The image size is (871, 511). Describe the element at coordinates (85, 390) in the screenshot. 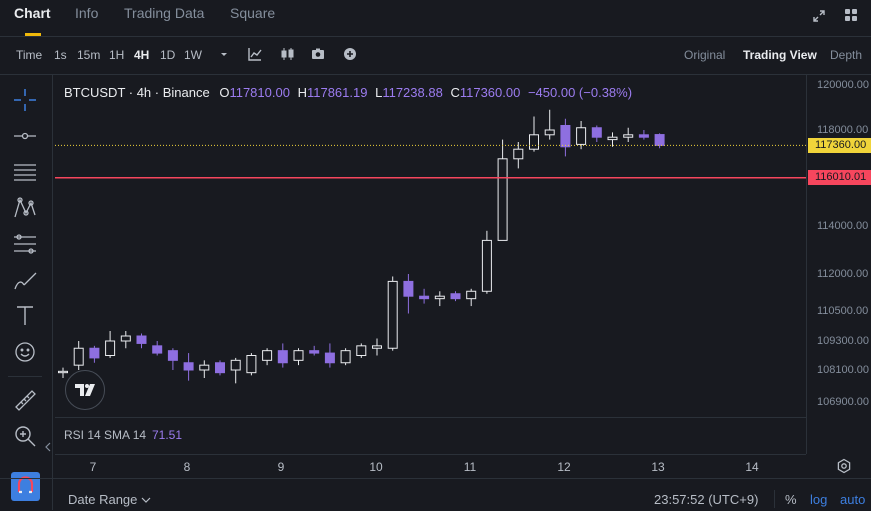

I see `tradingview-logo` at that location.